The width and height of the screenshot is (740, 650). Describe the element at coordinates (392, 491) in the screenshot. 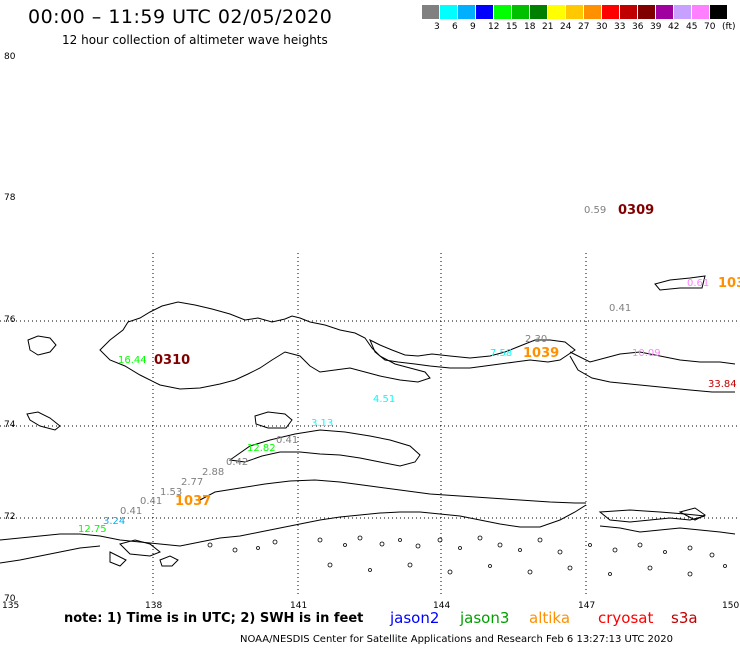

I see `lena-mainland-coast` at that location.